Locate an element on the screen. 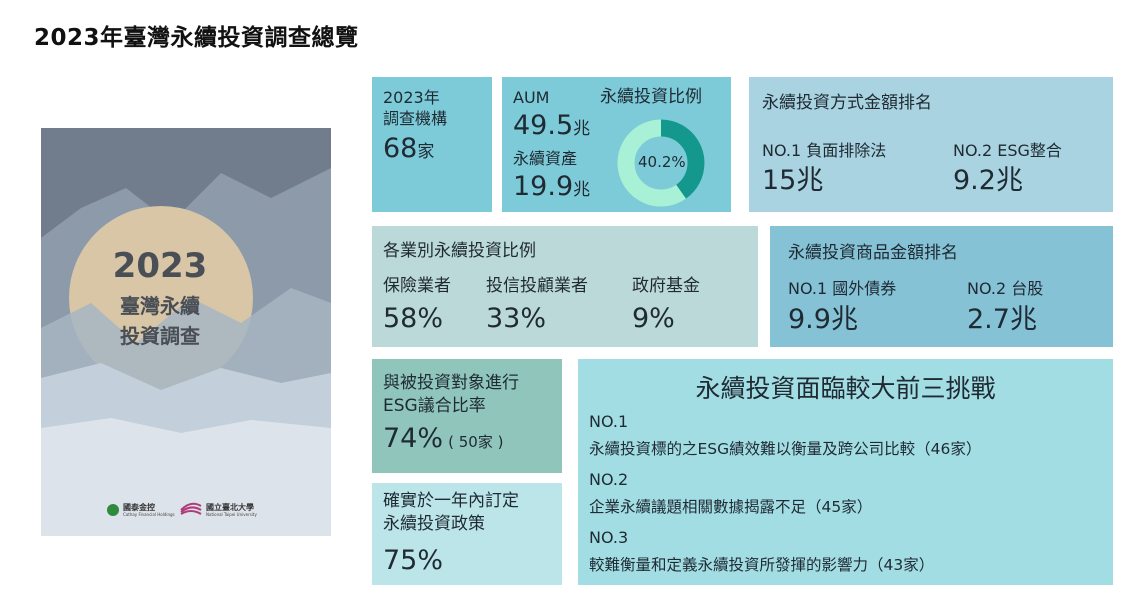 Image resolution: width=1128 pixels, height=607 pixels. challenge-rank: NO.1 is located at coordinates (609, 421).